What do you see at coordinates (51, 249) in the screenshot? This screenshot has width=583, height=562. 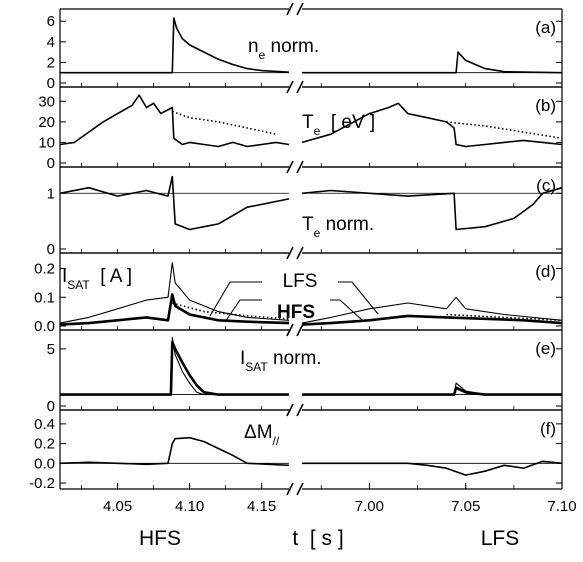 I see `panel-c-ytick-label: 0` at bounding box center [51, 249].